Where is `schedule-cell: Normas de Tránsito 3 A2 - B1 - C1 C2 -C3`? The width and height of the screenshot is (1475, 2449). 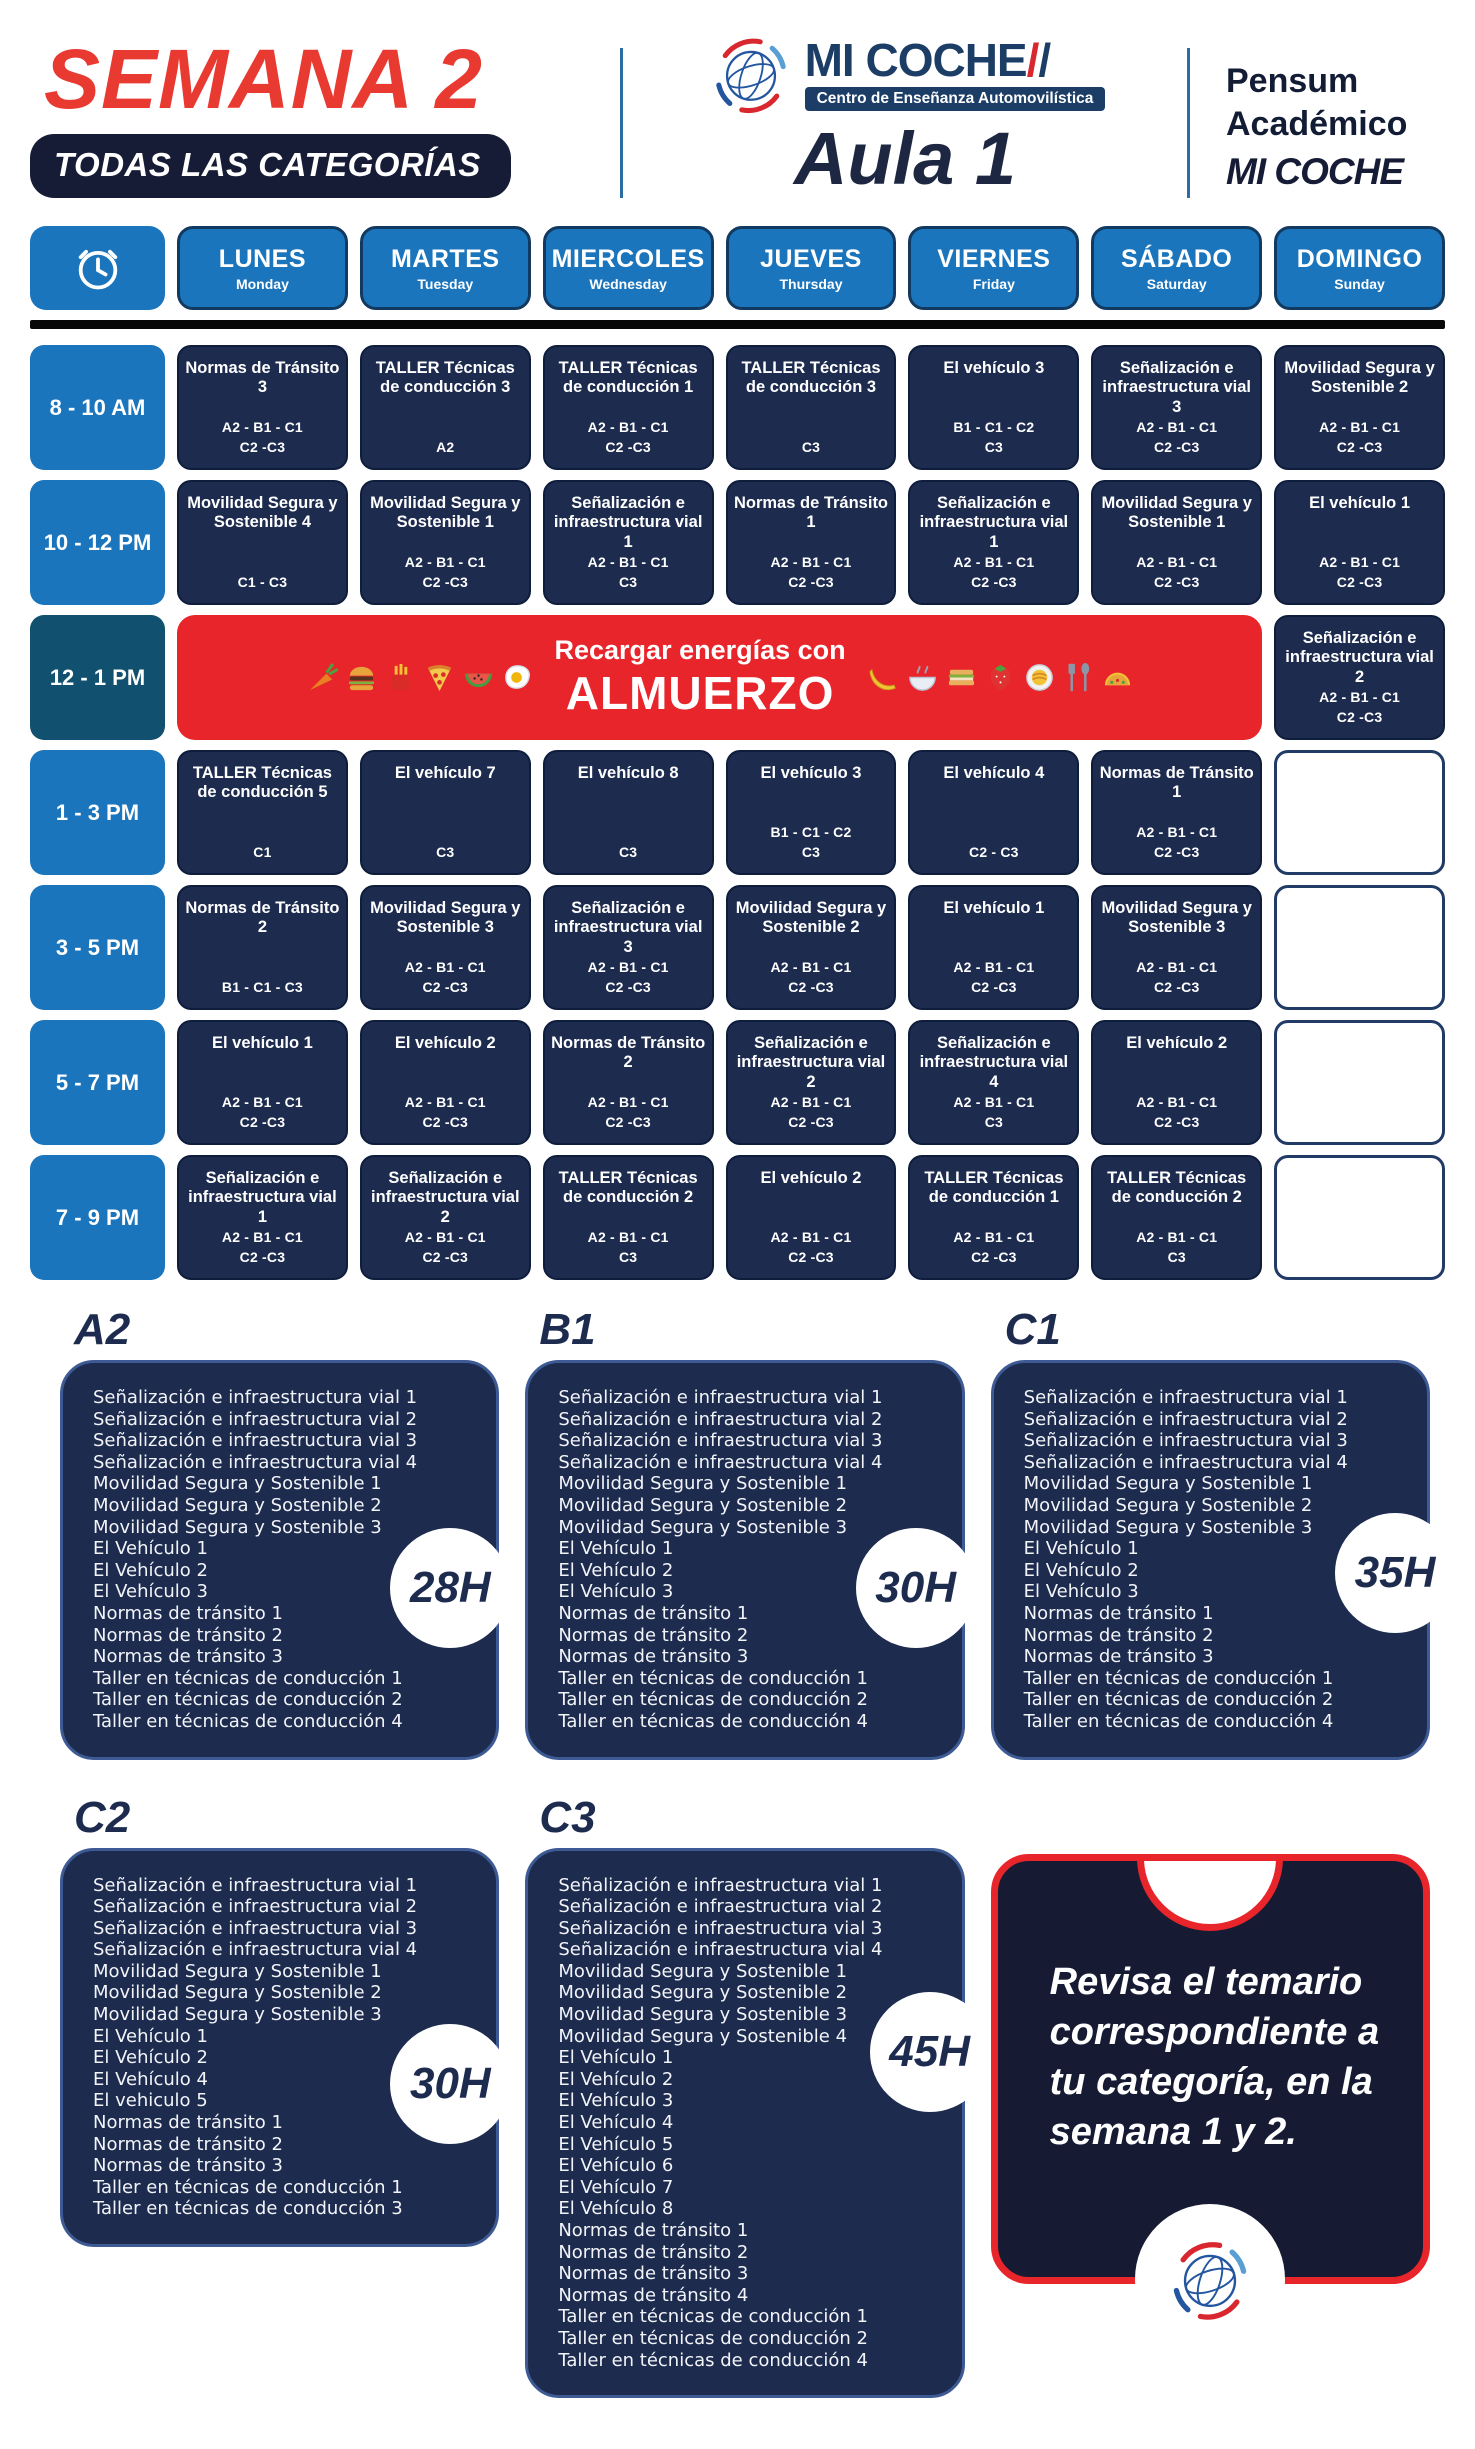 schedule-cell: Normas de Tránsito 3 A2 - B1 - C1 C2 -C3 is located at coordinates (262, 407).